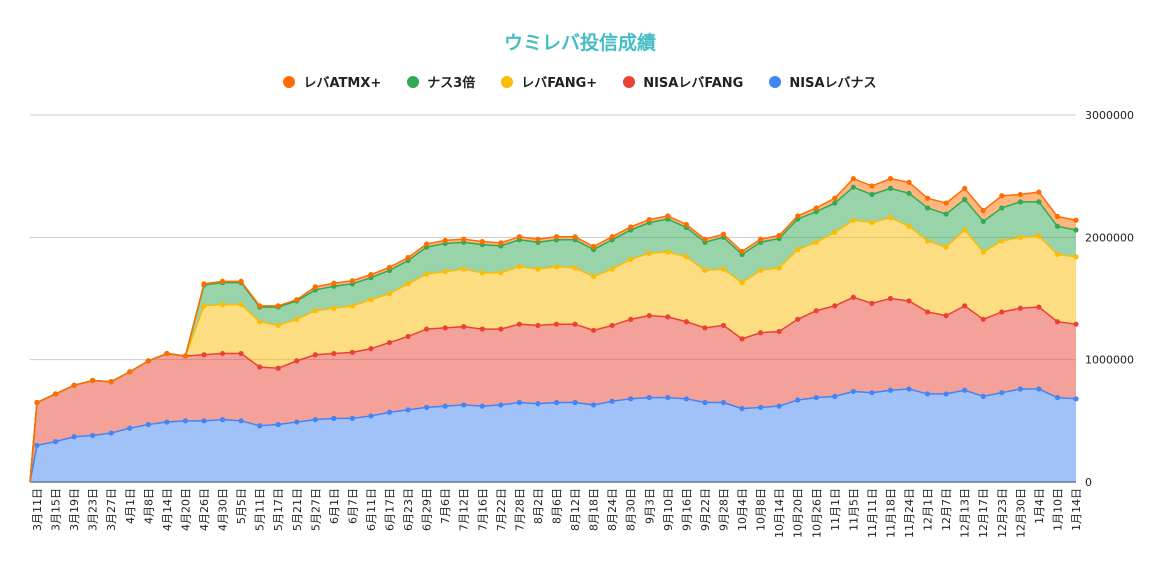 The width and height of the screenshot is (1160, 569). Describe the element at coordinates (56, 509) in the screenshot. I see `x-tick-label: 3月15日` at that location.